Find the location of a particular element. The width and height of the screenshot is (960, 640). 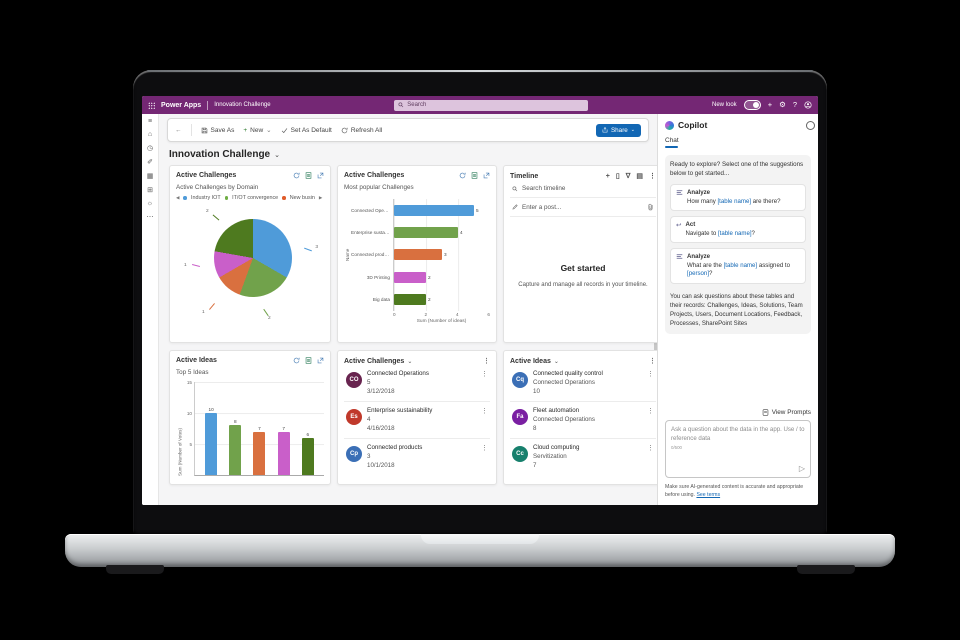

item-title: Fleet automation is located at coordinates (556, 410).